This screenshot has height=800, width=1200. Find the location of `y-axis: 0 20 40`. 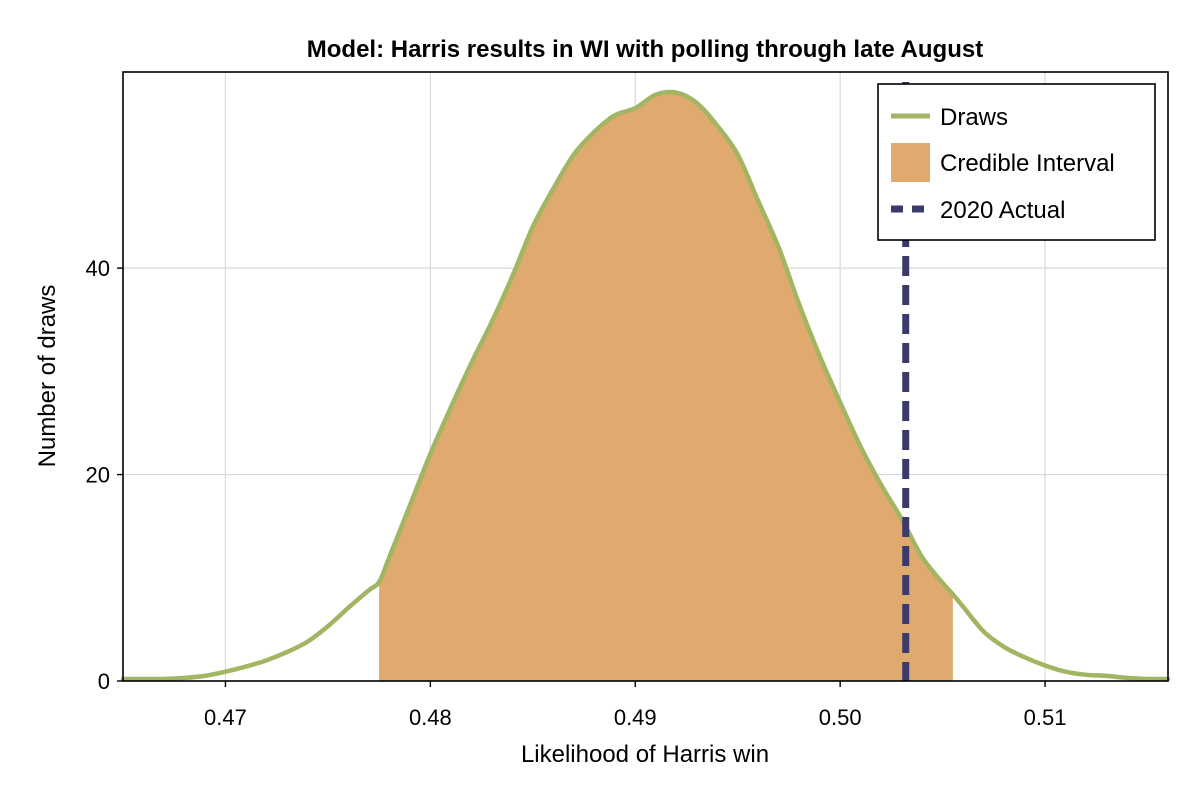

y-axis: 0 20 40 is located at coordinates (104, 475).